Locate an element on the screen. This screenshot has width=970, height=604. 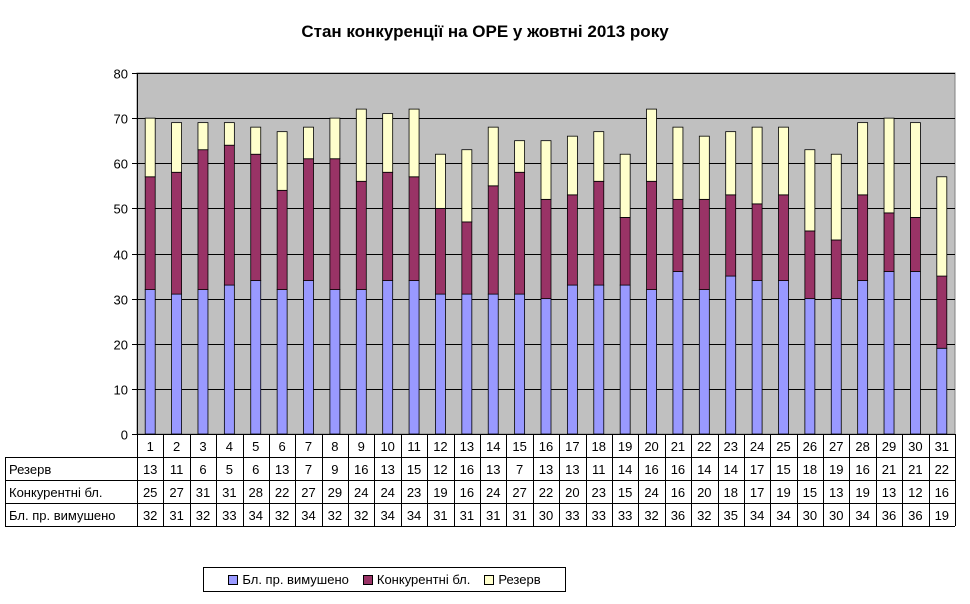
legend-entry: Резерв is located at coordinates (512, 579).